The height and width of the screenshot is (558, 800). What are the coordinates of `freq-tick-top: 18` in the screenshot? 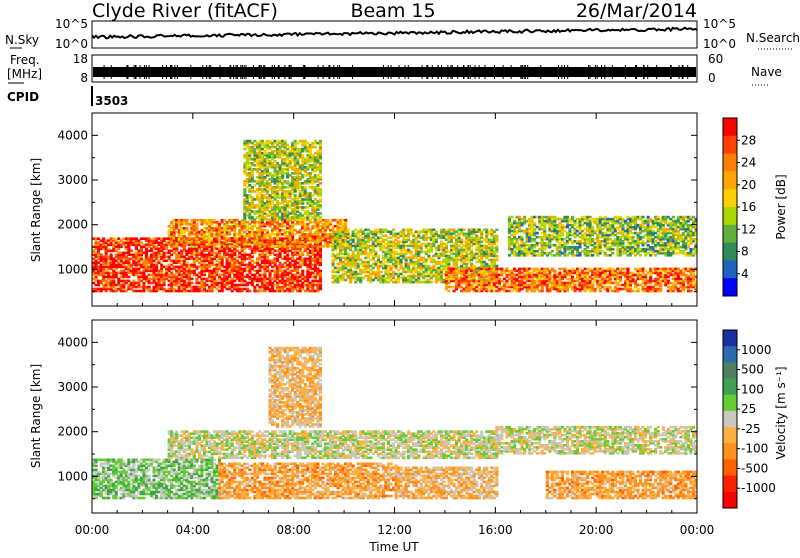 It's located at (80, 59).